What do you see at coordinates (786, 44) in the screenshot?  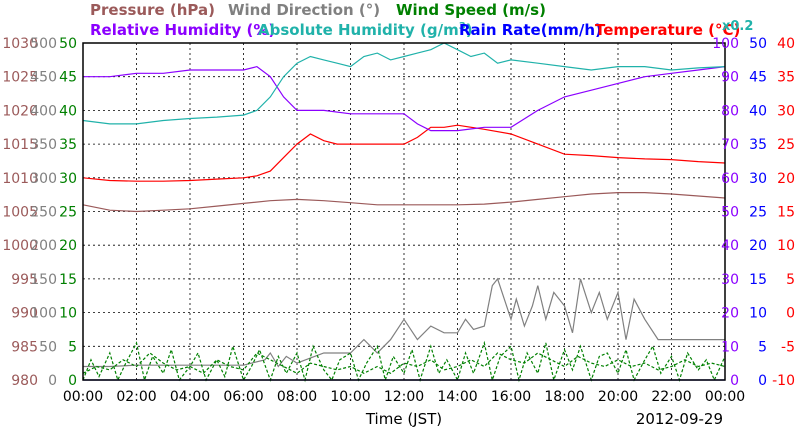 I see `y-tick-label-temperature: 40` at bounding box center [786, 44].